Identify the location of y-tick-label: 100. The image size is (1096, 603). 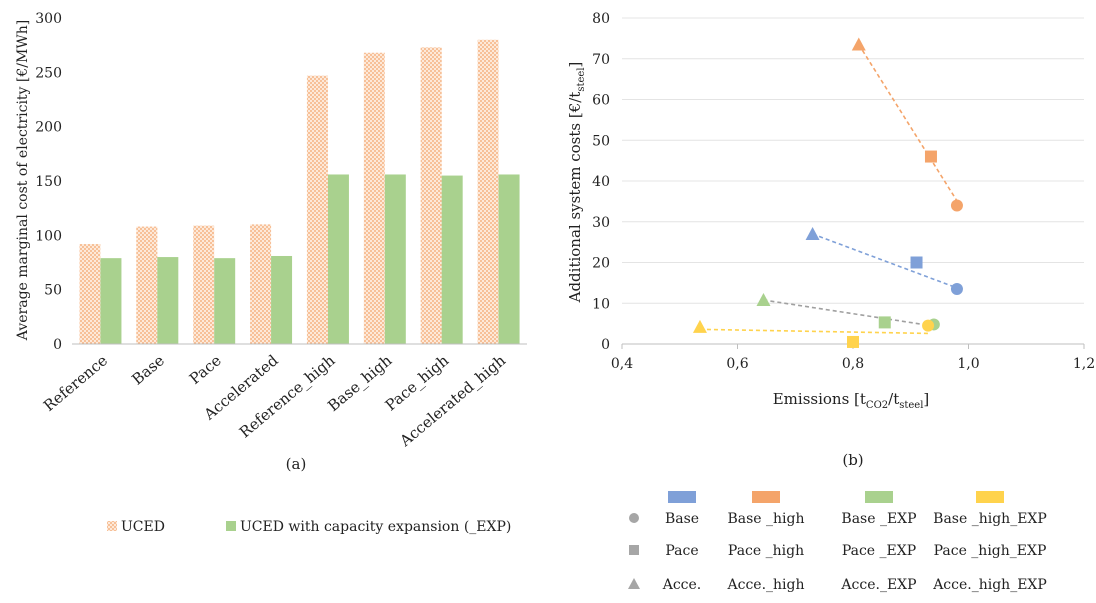
(48, 236).